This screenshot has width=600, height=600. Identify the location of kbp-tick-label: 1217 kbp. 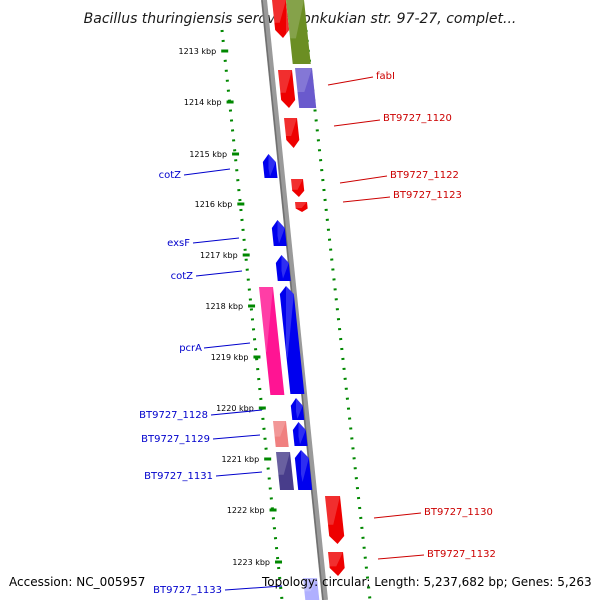
(219, 255).